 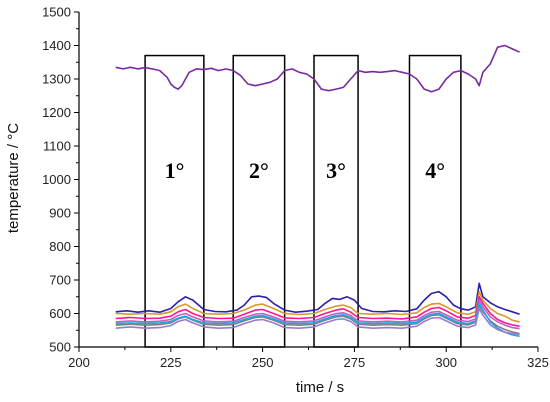 I want to click on x-tick-label: 225, so click(x=171, y=362).